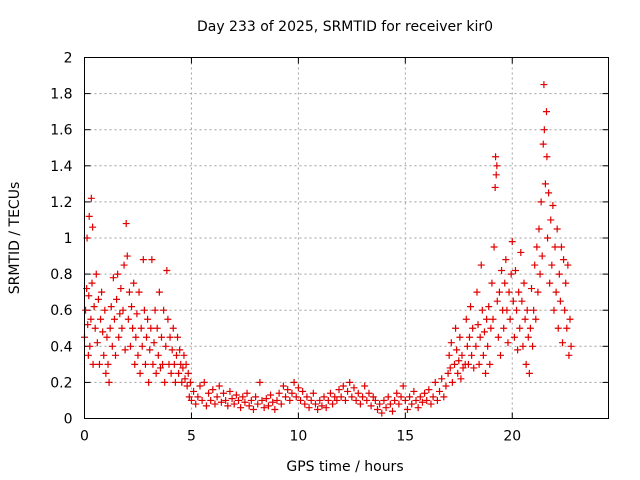 The width and height of the screenshot is (640, 480). What do you see at coordinates (191, 437) in the screenshot?
I see `x-tick-label: 5` at bounding box center [191, 437].